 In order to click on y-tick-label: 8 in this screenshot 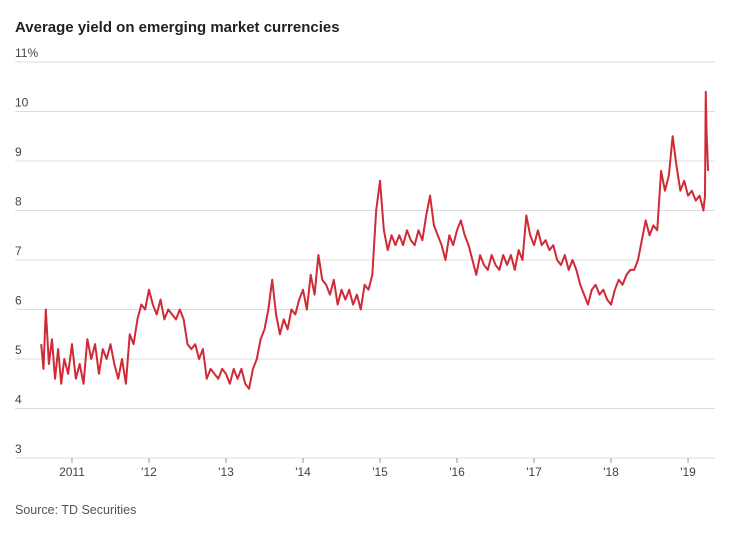, I will do `click(18, 202)`.